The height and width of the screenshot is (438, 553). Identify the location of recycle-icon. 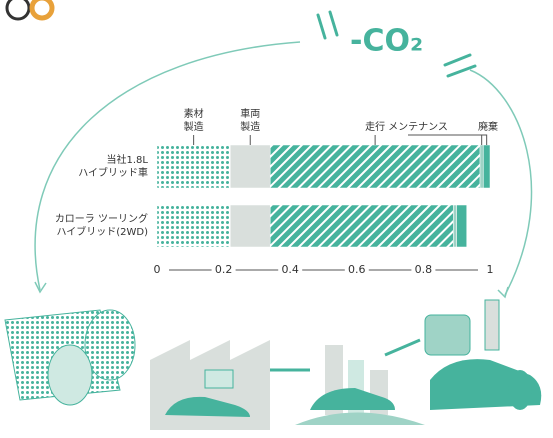
(30, 10).